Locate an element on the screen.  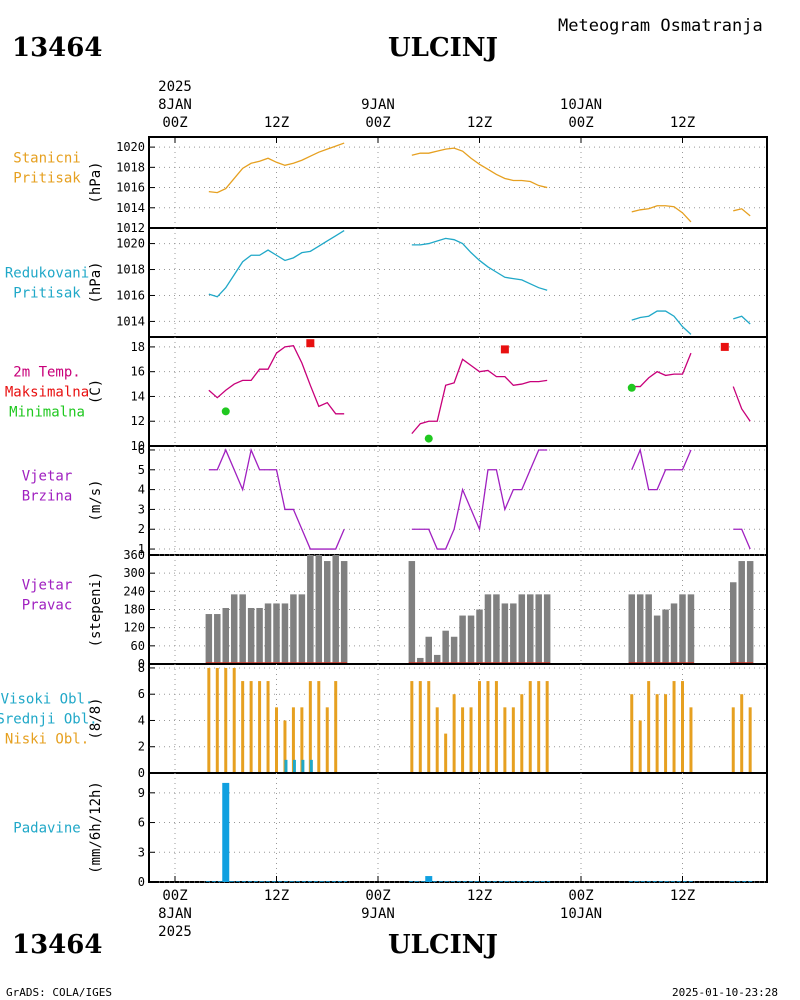
y-tick-label: 5 is located at coordinates (141, 470).